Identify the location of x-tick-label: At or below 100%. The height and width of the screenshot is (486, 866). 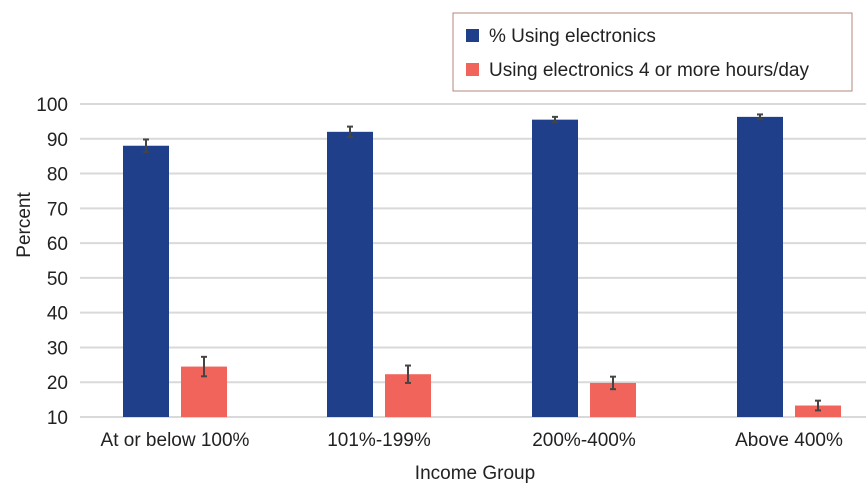
(175, 440).